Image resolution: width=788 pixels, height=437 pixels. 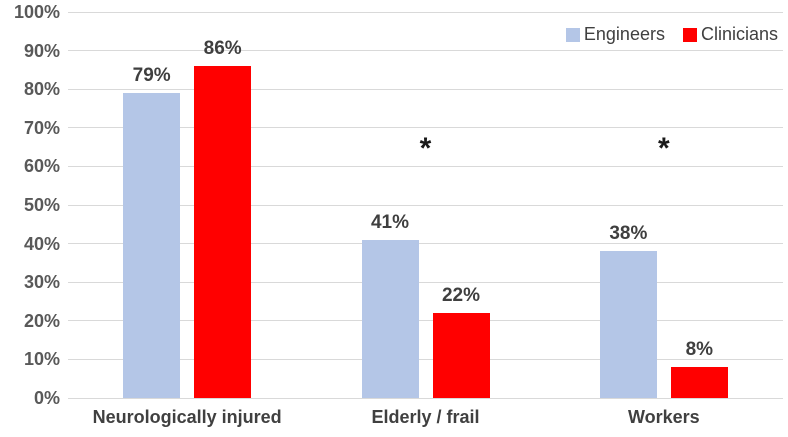 I want to click on legend-item-engineers: Engineers, so click(x=615, y=34).